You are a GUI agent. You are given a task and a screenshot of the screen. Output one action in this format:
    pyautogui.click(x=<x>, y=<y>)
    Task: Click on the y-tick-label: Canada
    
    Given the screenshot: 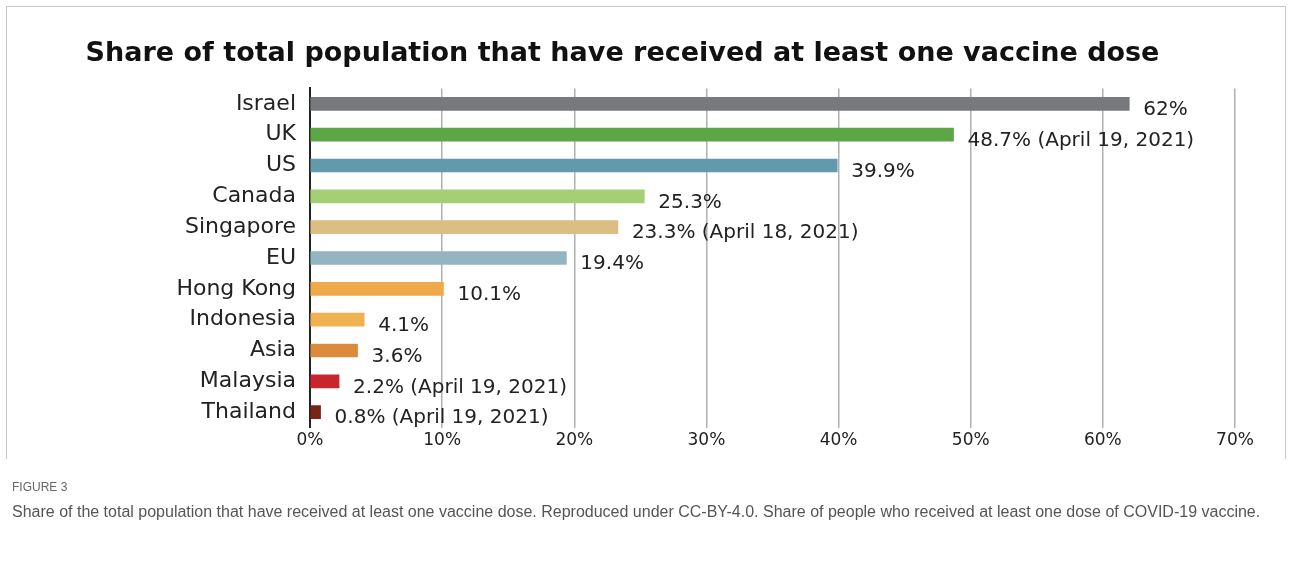 What is the action you would take?
    pyautogui.click(x=254, y=195)
    